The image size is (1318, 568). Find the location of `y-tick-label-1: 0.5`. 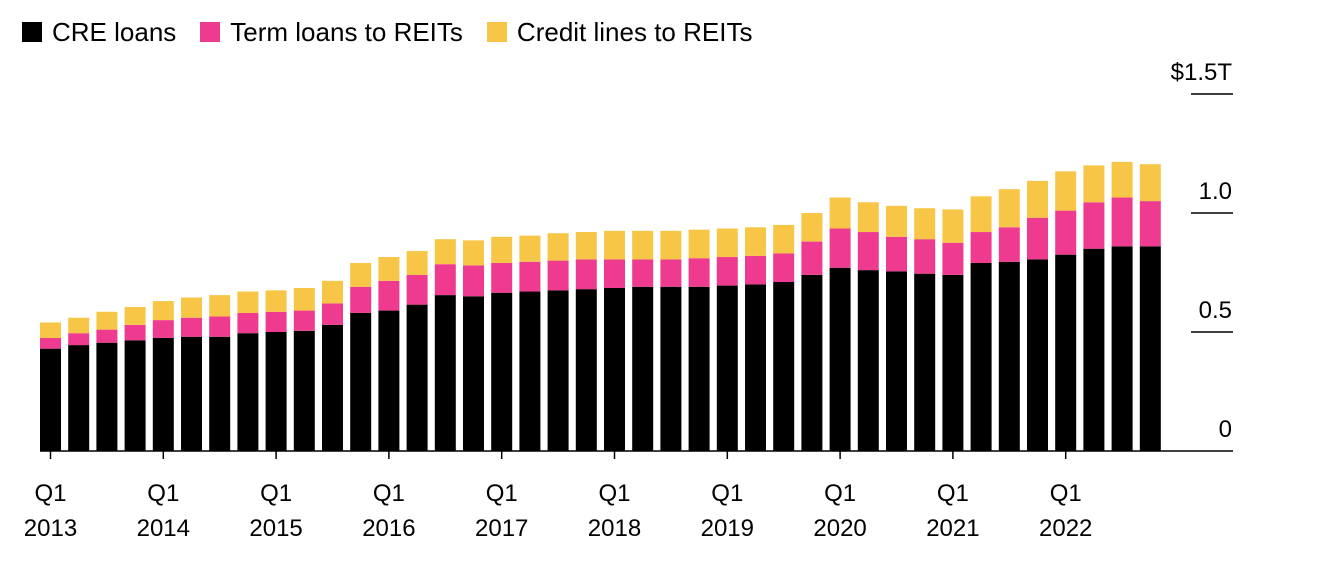

y-tick-label-1: 0.5 is located at coordinates (1215, 310).